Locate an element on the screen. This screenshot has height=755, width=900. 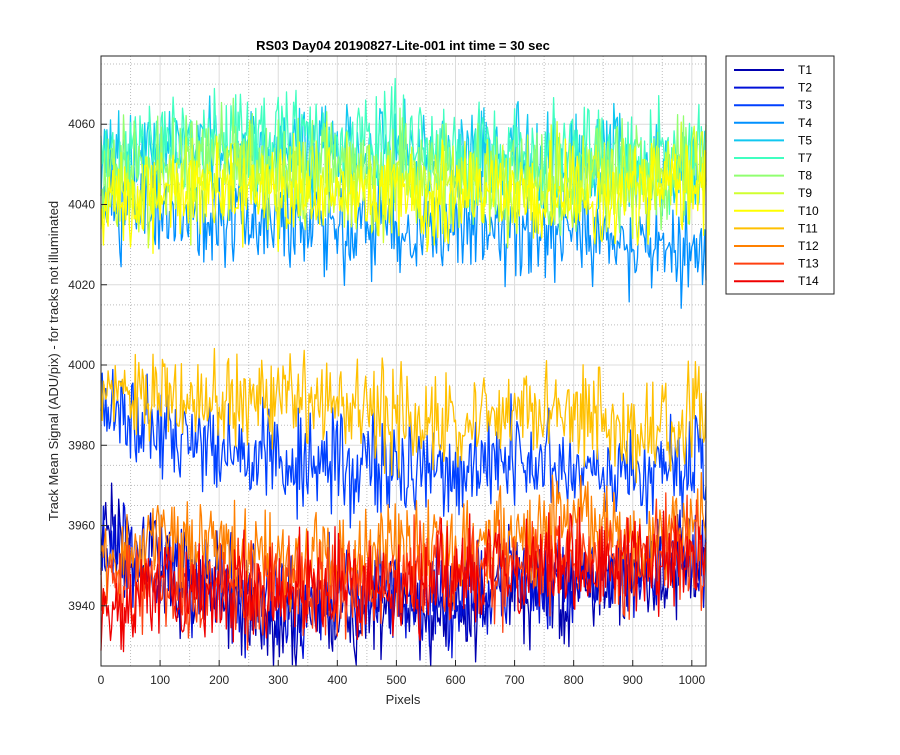
x-tick-label: 900 is located at coordinates (633, 680).